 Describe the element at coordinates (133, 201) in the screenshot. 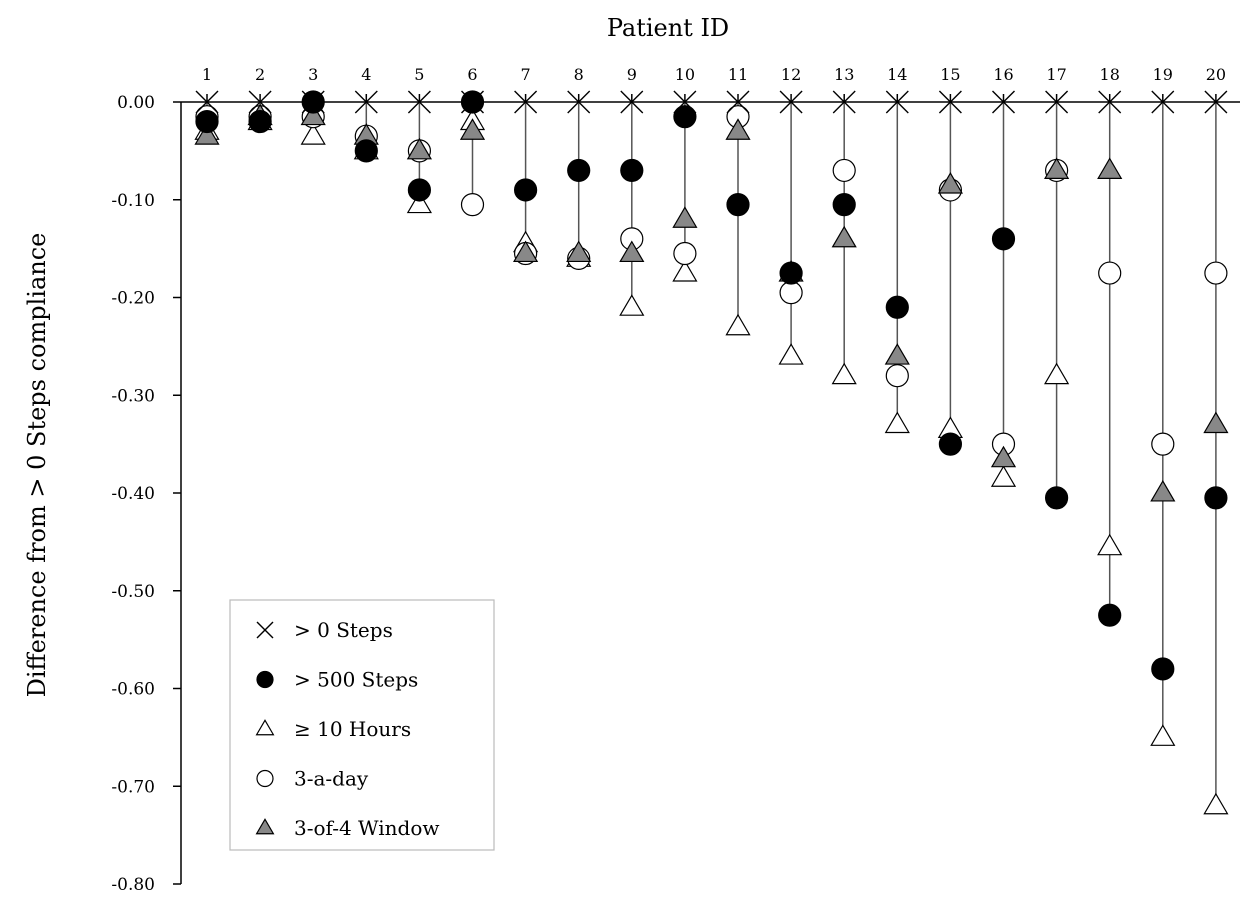

I see `y-tick-label: -0.10` at that location.